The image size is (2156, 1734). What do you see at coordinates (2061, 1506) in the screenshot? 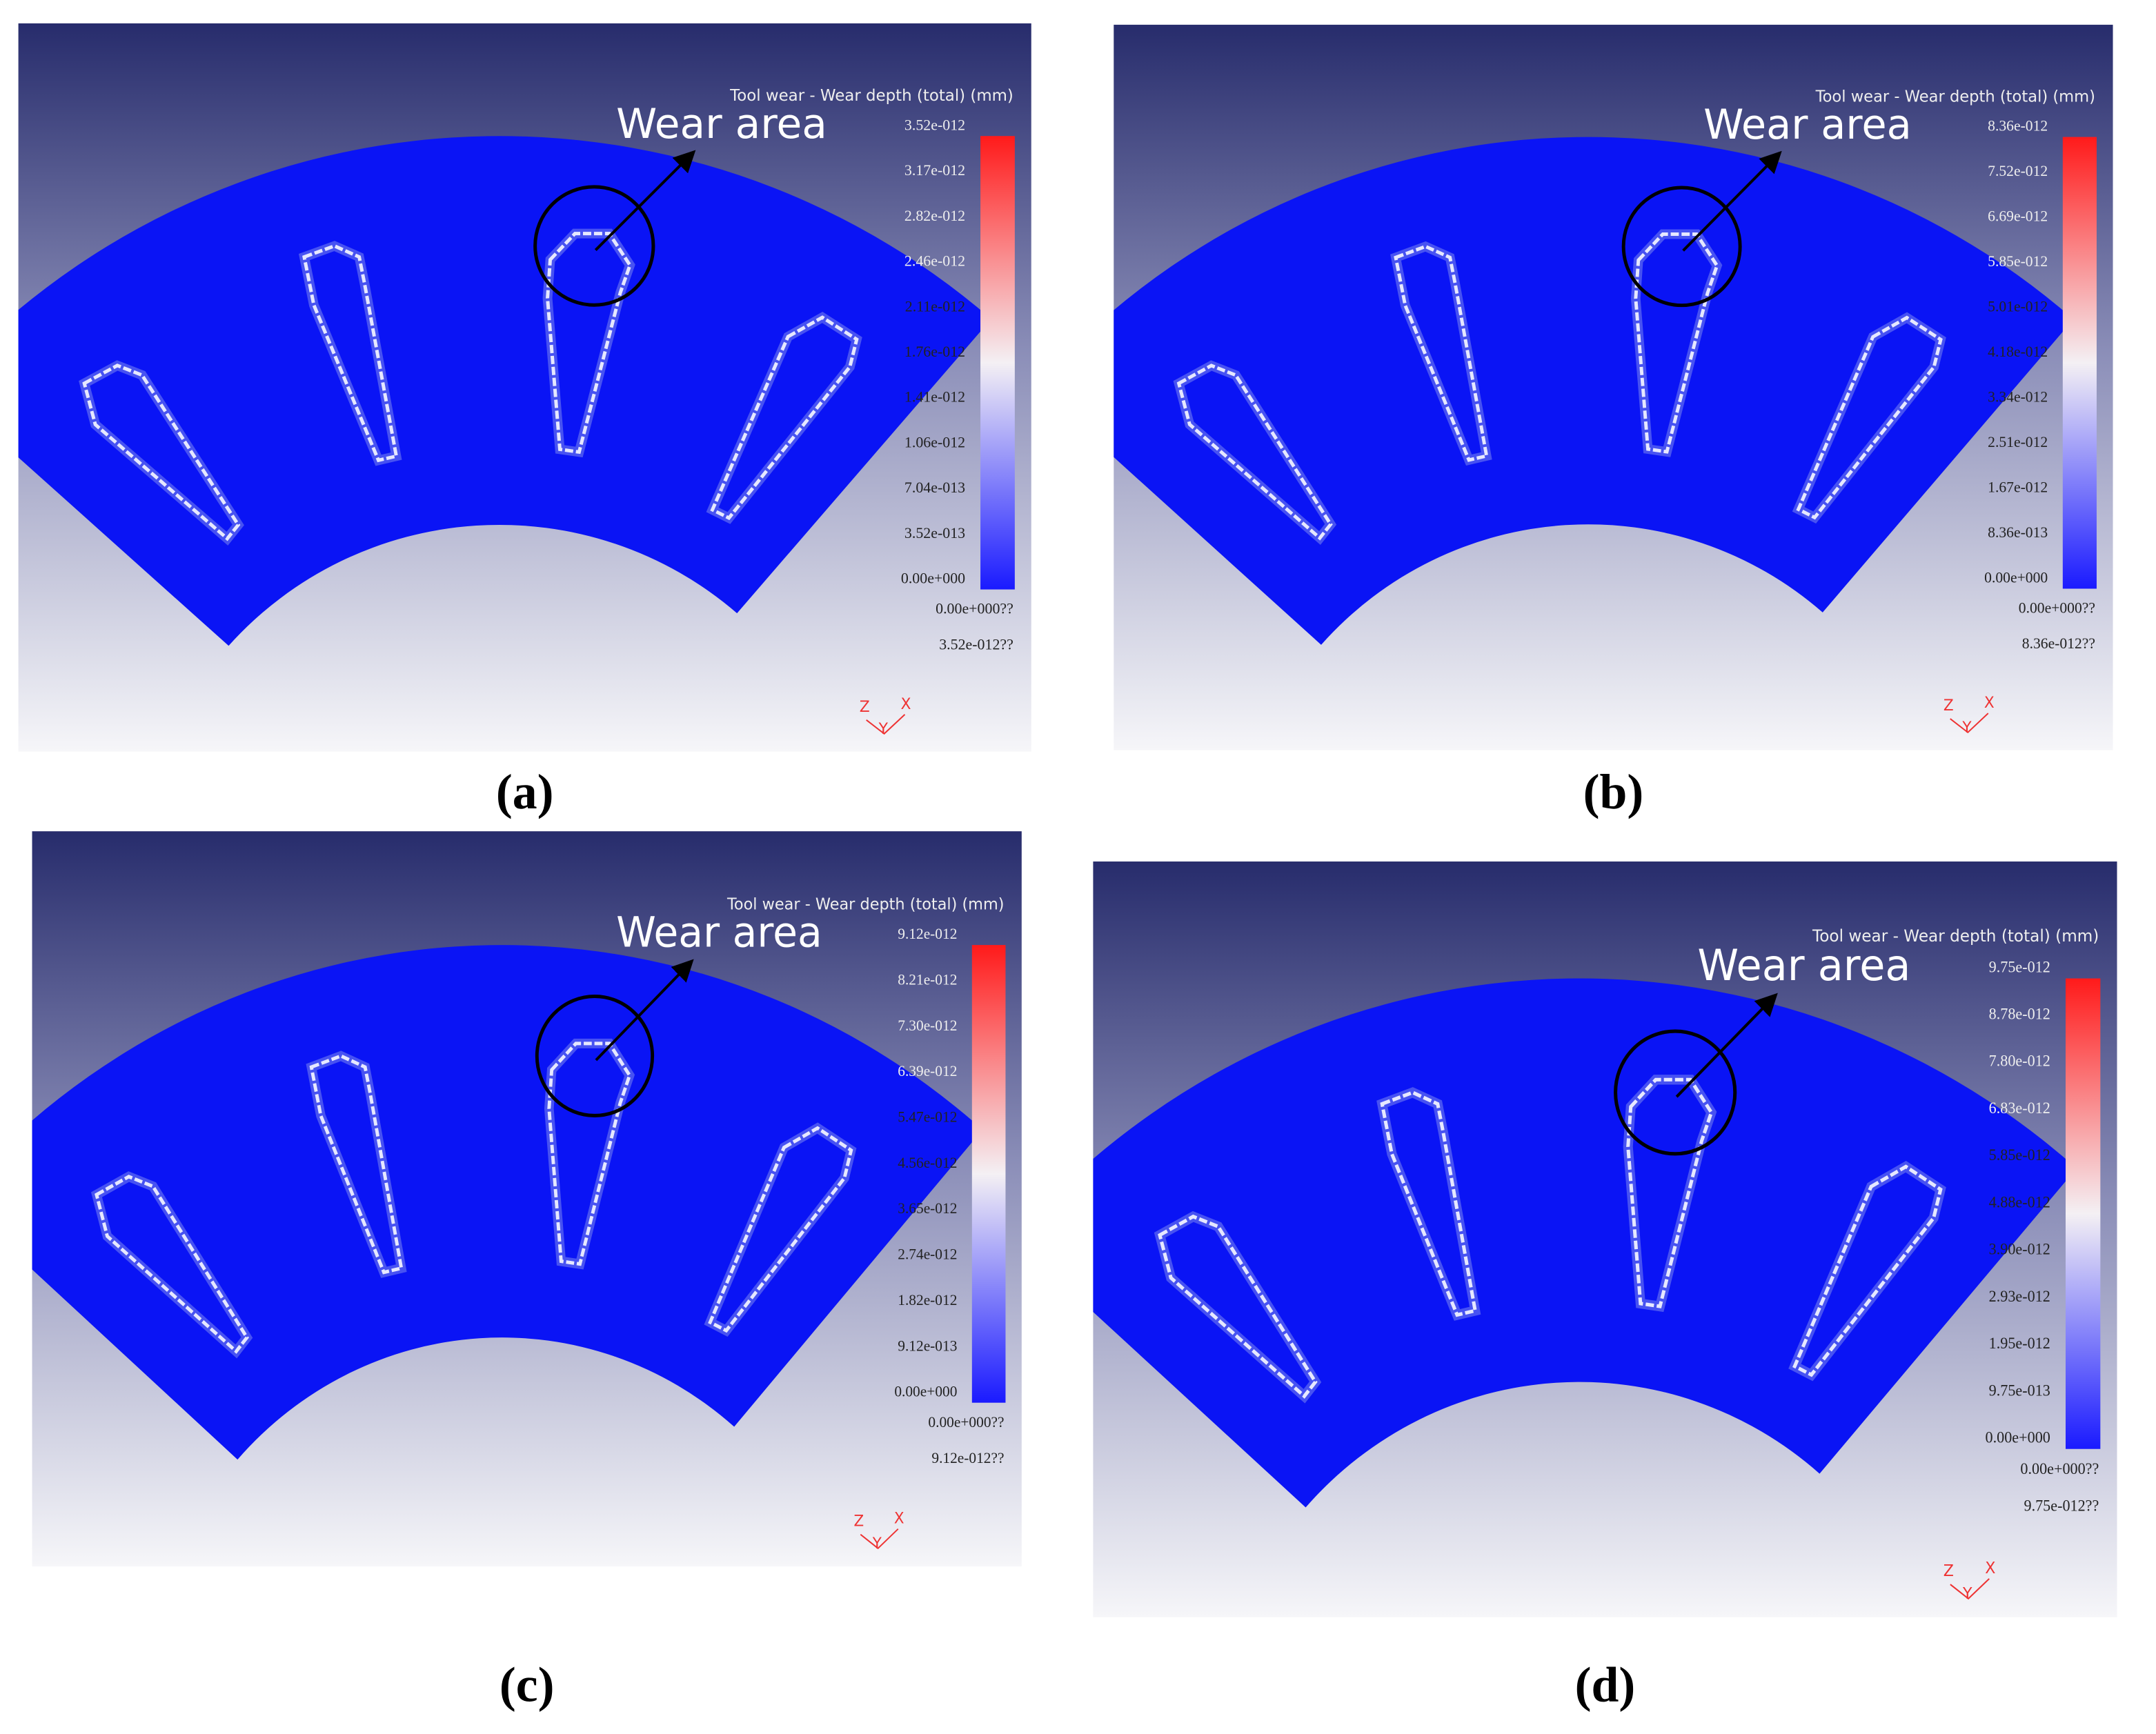
I see `range-max: 9.75e-012??` at bounding box center [2061, 1506].